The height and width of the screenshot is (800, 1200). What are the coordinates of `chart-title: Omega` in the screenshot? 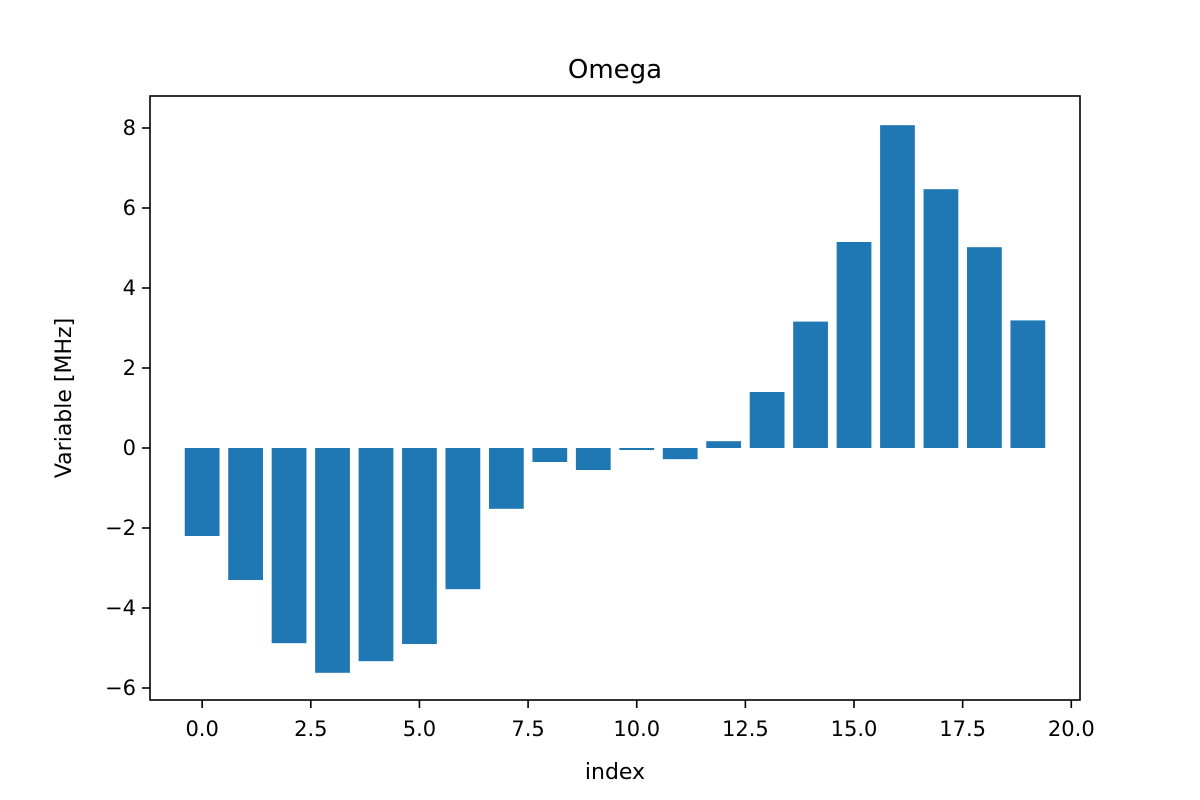 It's located at (615, 70).